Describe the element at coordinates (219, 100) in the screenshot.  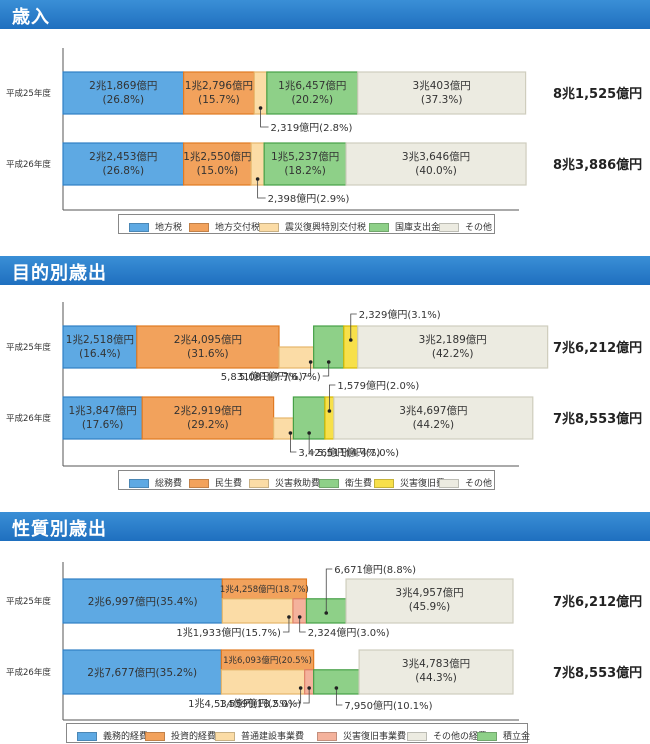
I see `data-label: (15.7%)` at that location.